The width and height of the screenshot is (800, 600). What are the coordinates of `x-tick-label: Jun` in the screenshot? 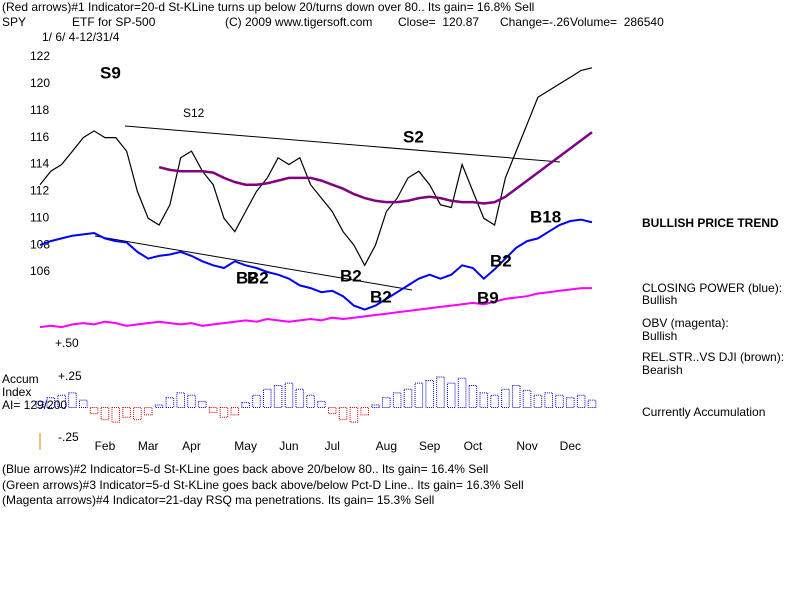 It's located at (288, 446).